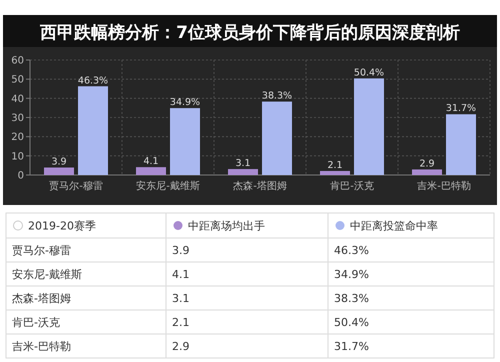  I want to click on x-tick-label: 杰森-塔图姆, so click(260, 186).